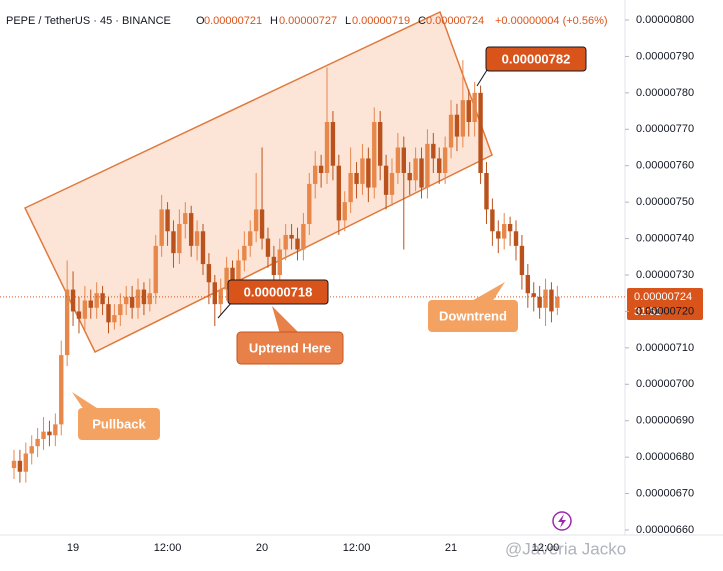 Image resolution: width=723 pixels, height=571 pixels. What do you see at coordinates (551, 21) in the screenshot?
I see `change: +0.00000004 (+0.56%)` at bounding box center [551, 21].